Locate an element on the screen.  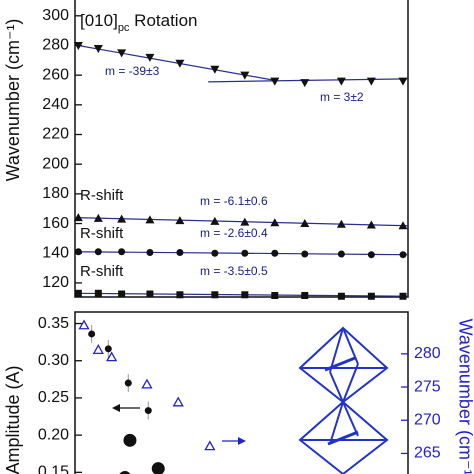
y-axis-label: Amplitude (A) is located at coordinates (13, 419).